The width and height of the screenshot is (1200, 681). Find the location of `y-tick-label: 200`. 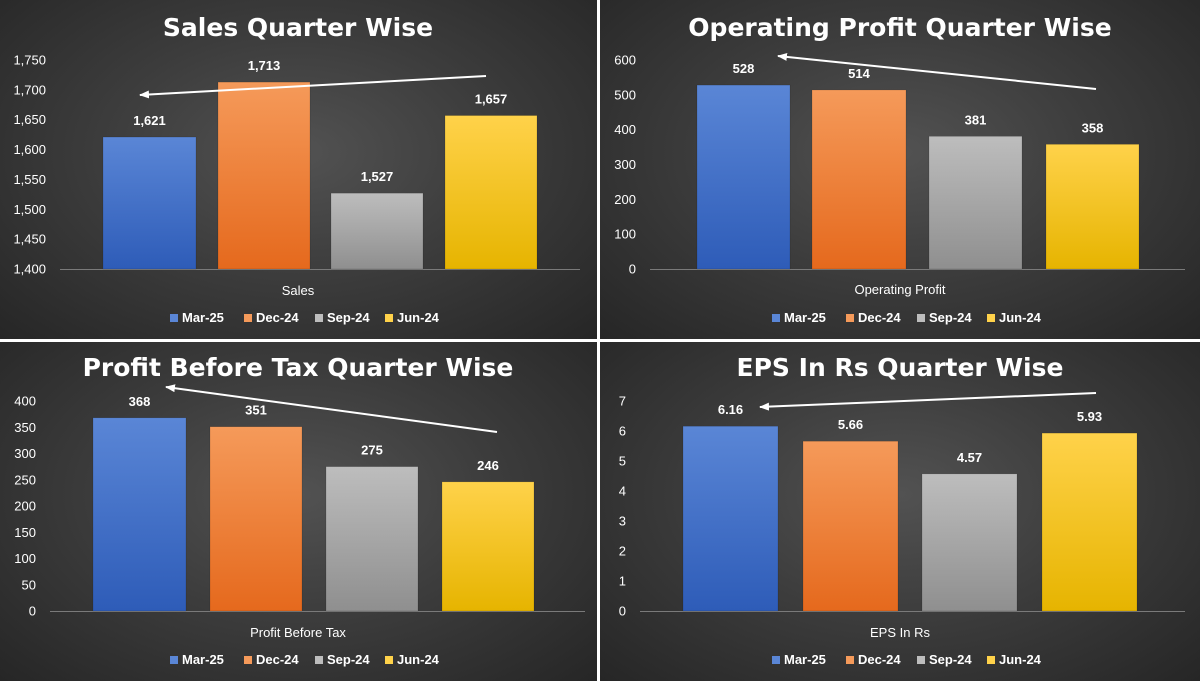

y-tick-label: 200 is located at coordinates (25, 506).